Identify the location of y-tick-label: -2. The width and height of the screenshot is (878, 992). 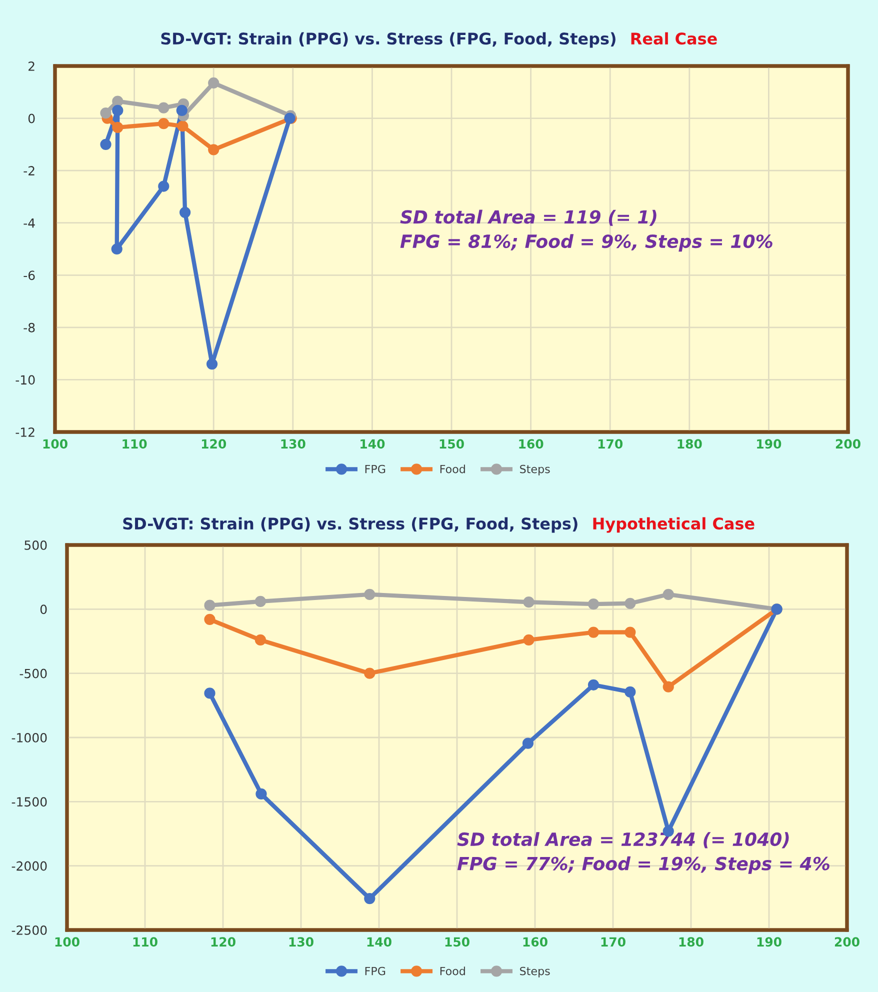
(29, 171).